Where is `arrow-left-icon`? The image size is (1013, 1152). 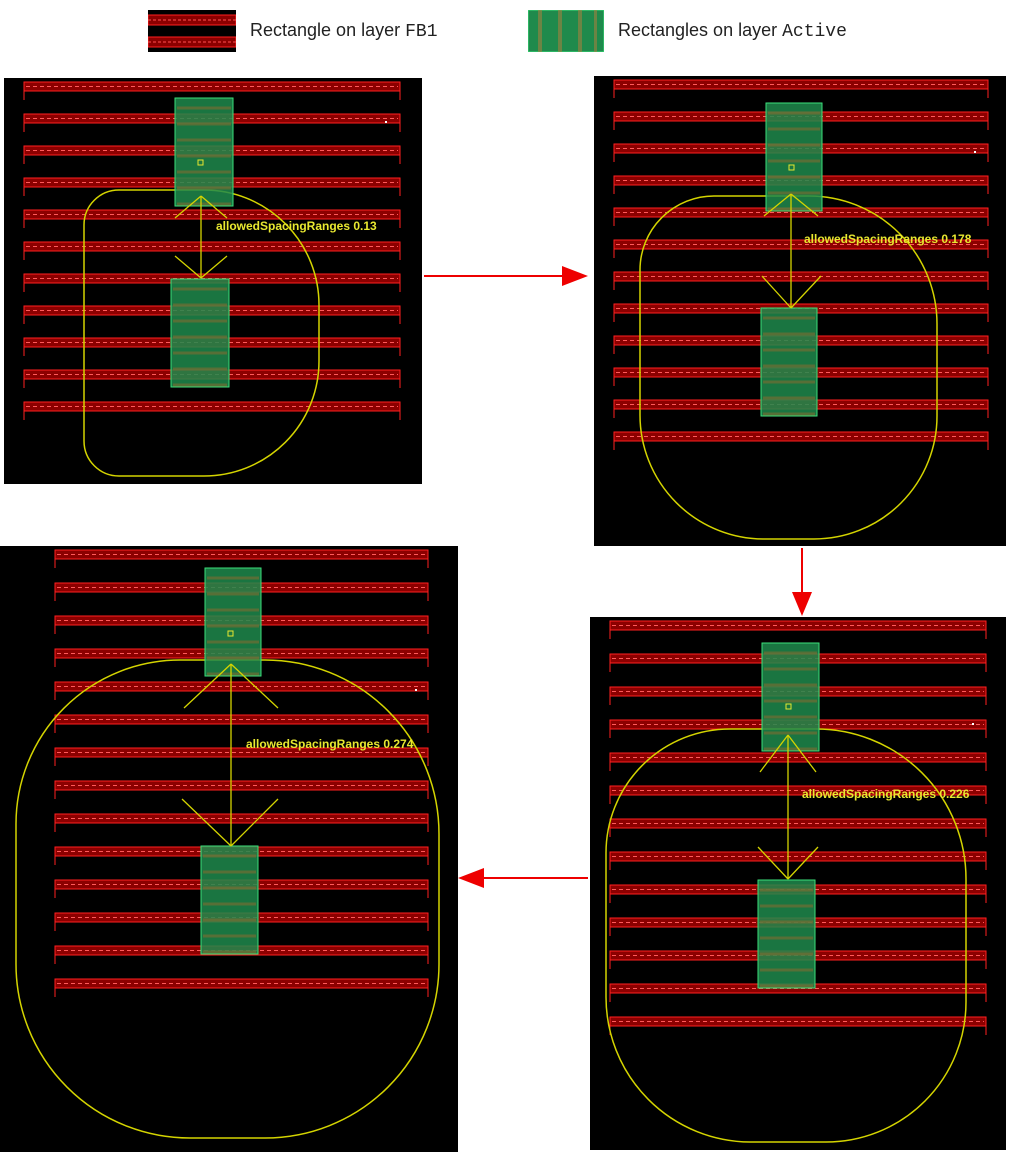 arrow-left-icon is located at coordinates (523, 878).